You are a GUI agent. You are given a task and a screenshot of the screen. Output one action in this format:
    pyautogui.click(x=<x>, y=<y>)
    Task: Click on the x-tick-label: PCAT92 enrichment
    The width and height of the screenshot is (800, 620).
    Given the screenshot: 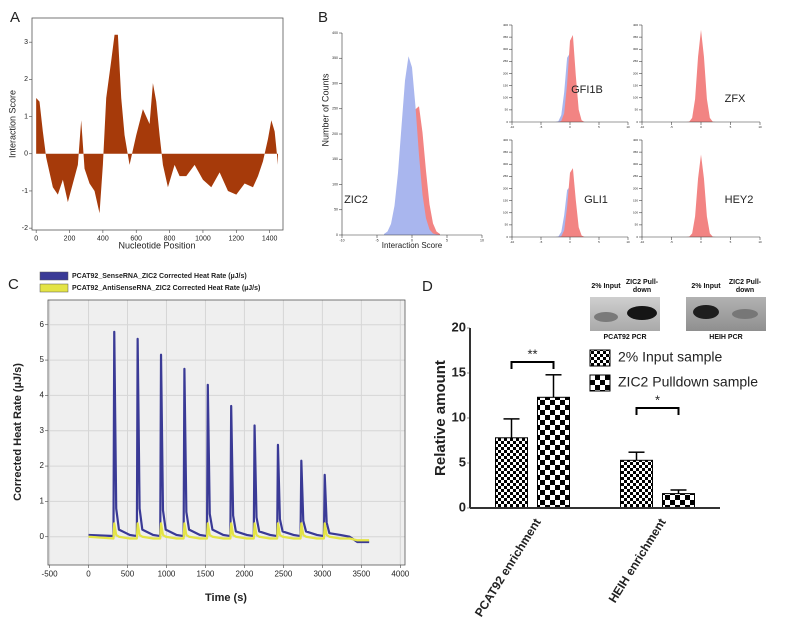 What is the action you would take?
    pyautogui.click(x=508, y=567)
    